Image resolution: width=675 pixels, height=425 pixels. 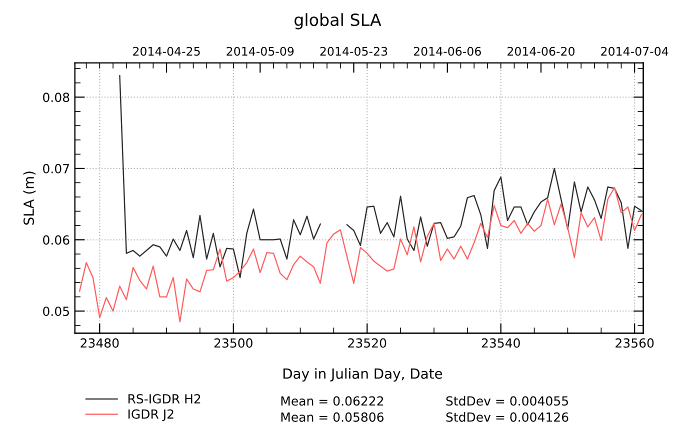 What do you see at coordinates (338, 21) in the screenshot?
I see `chart-title: global SLA` at bounding box center [338, 21].